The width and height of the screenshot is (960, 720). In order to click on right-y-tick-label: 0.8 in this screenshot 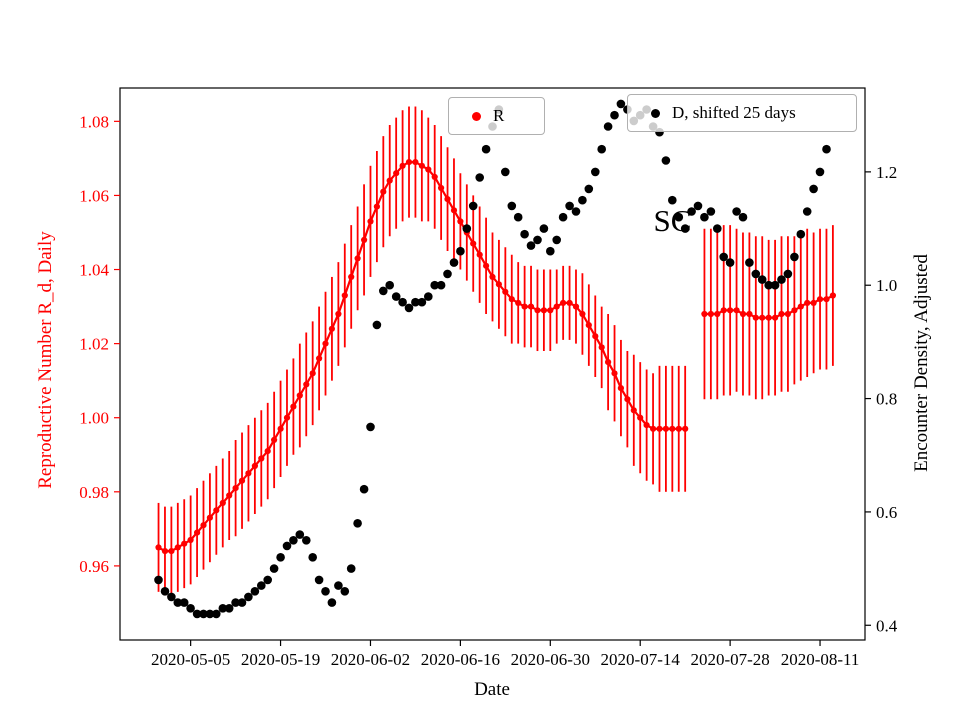, I will do `click(886, 399)`.